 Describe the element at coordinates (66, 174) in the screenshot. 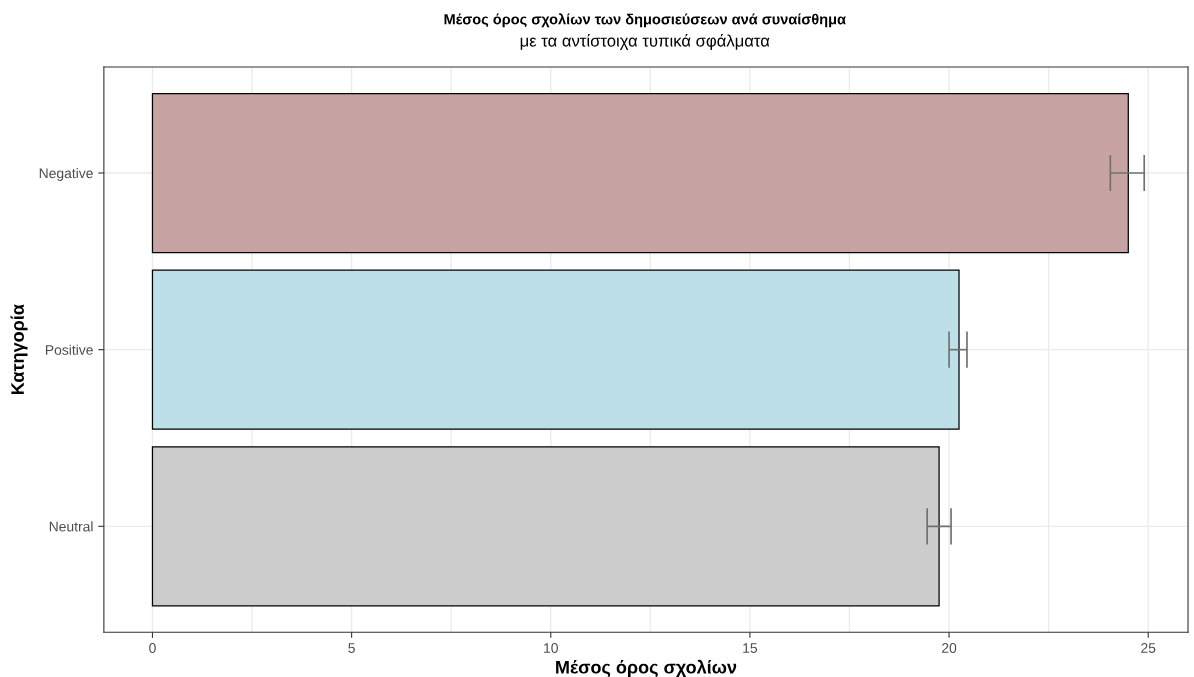

I see `y-tick-label: Negative` at that location.